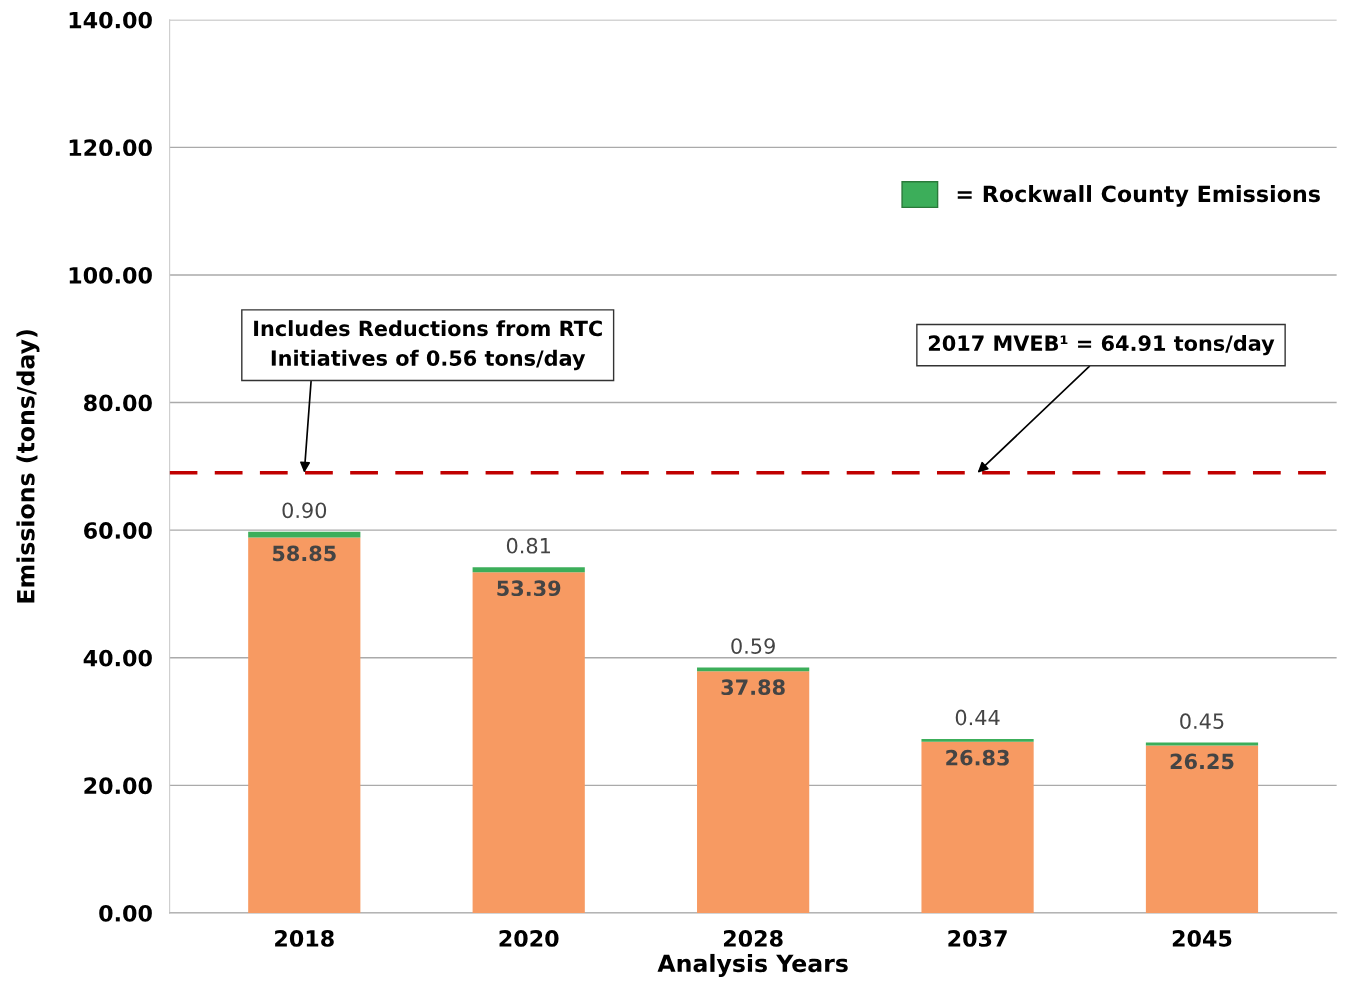 The image size is (1357, 987). Describe the element at coordinates (110, 275) in the screenshot. I see `y-tick-label: 100.00` at that location.